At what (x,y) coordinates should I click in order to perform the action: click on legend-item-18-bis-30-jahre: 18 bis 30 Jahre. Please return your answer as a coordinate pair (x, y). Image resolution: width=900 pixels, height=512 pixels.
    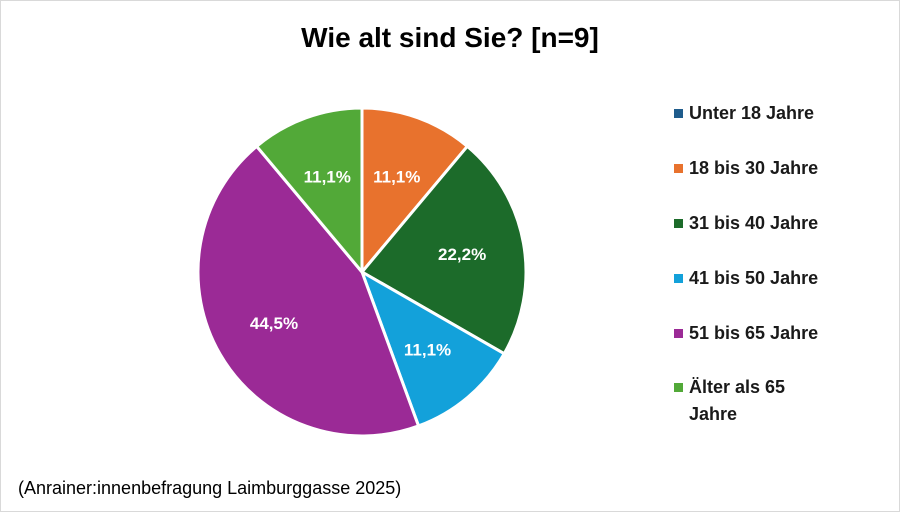
    Looking at the image, I should click on (774, 168).